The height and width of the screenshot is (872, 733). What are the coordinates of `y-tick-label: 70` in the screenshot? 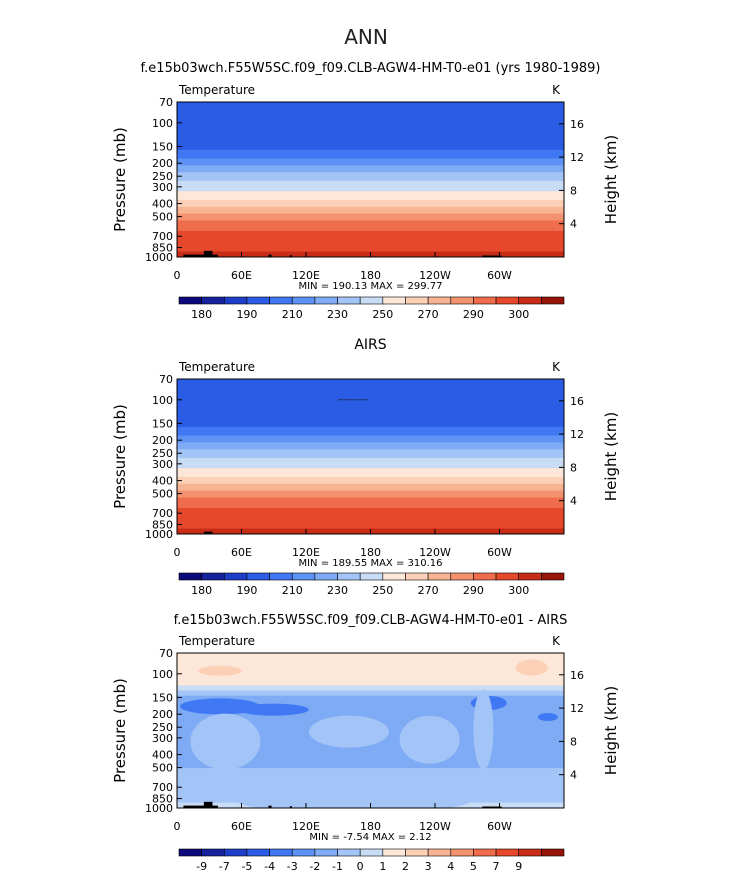 It's located at (166, 102).